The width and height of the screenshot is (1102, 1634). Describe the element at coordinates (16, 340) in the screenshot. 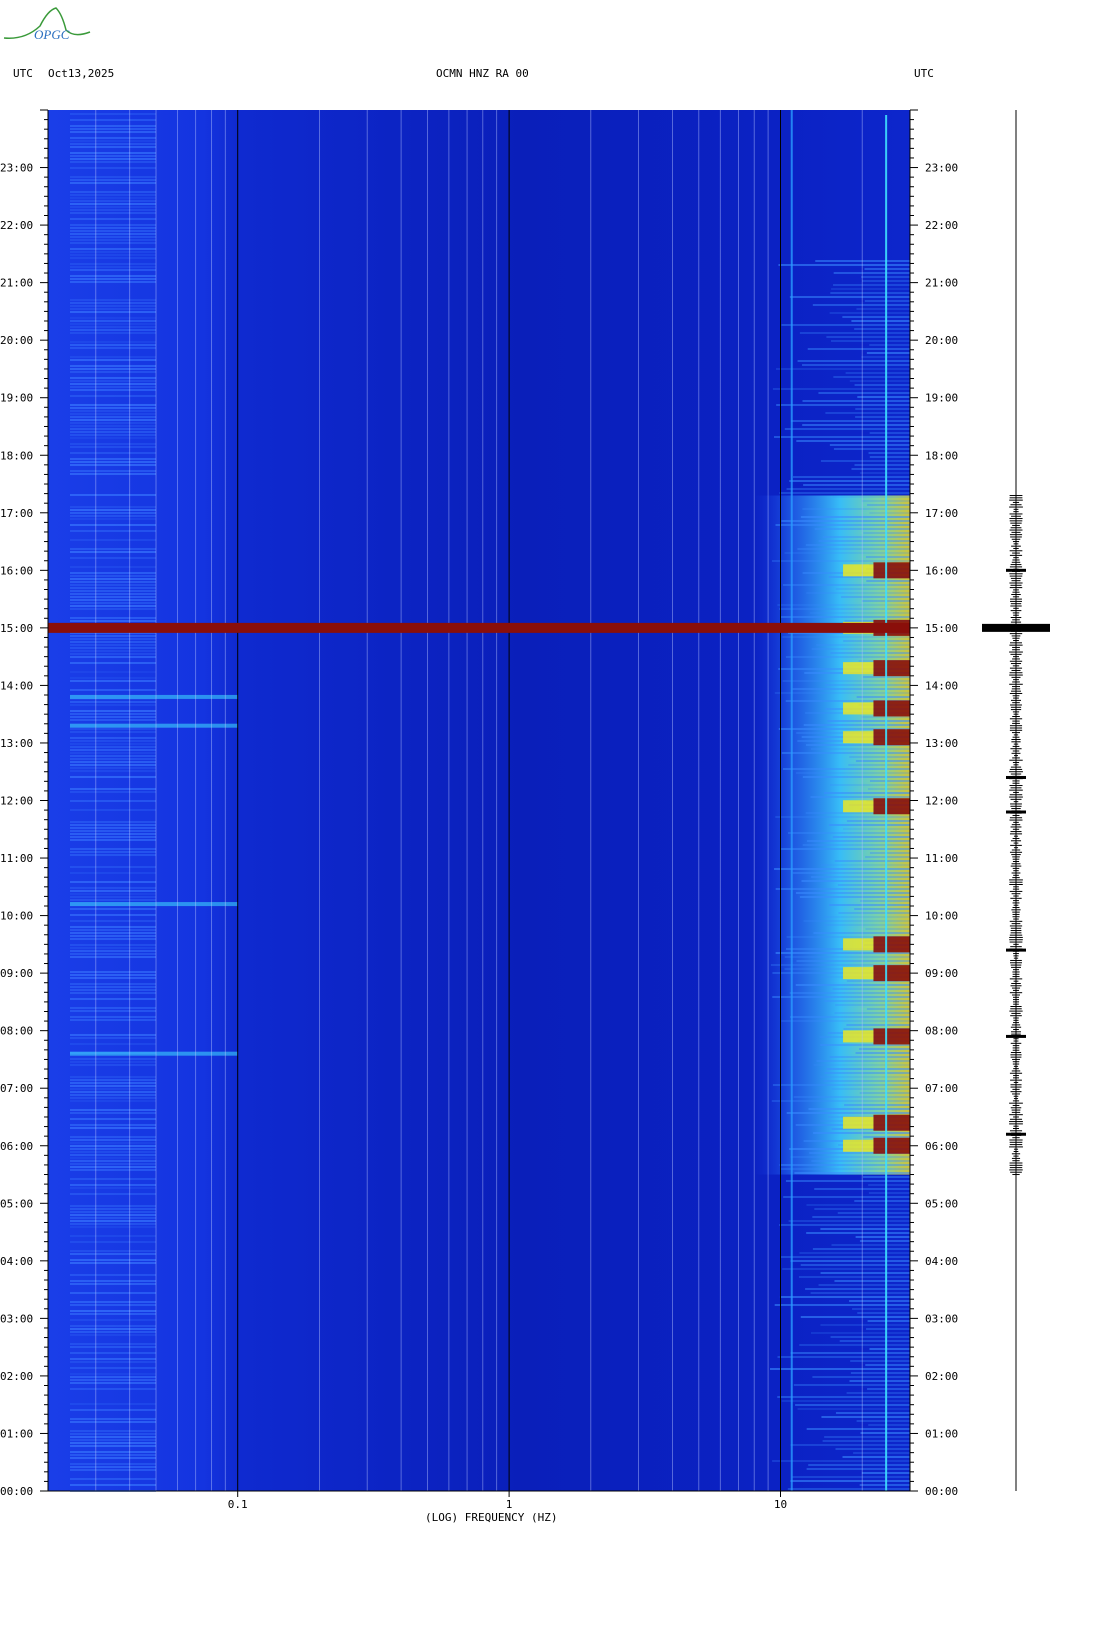

I see `y-tick-label-left: 20:00` at that location.